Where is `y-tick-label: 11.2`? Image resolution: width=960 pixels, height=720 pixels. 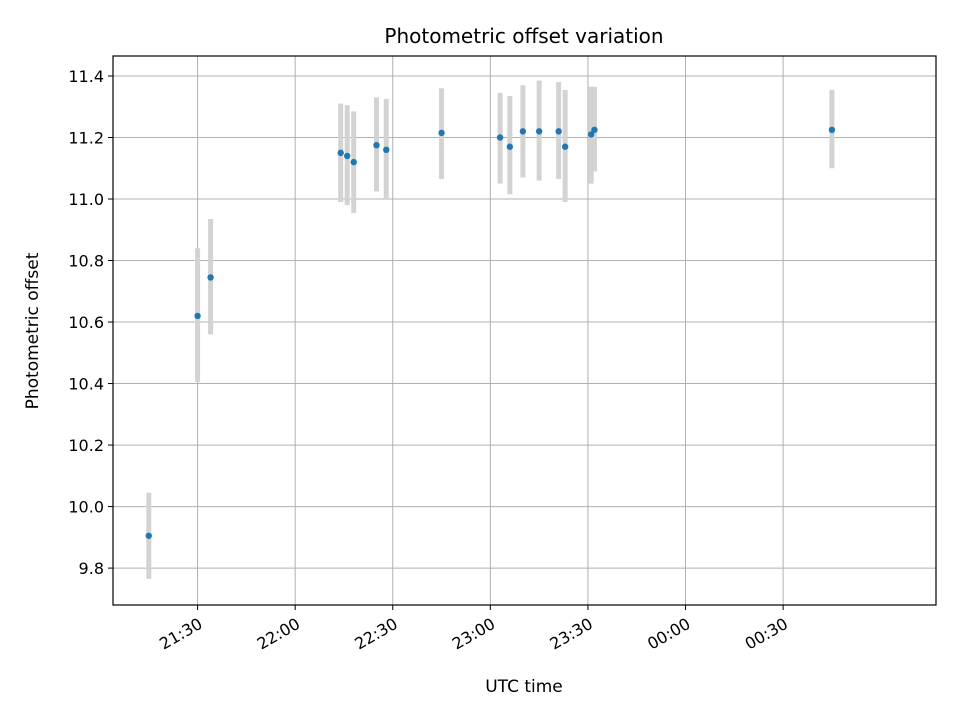 y-tick-label: 11.2 is located at coordinates (86, 138).